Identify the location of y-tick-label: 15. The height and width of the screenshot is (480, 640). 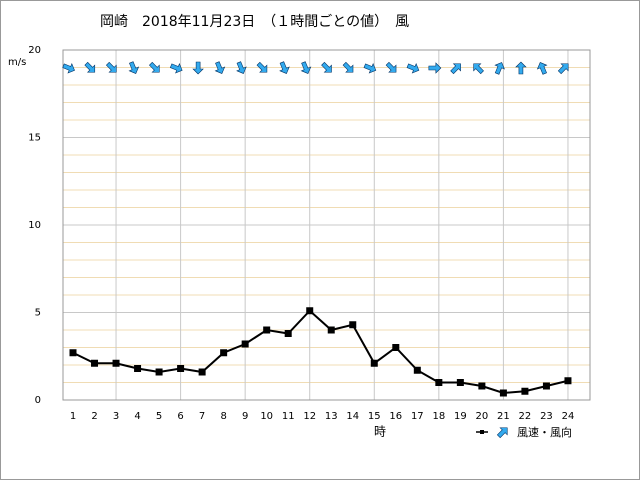
(34, 138).